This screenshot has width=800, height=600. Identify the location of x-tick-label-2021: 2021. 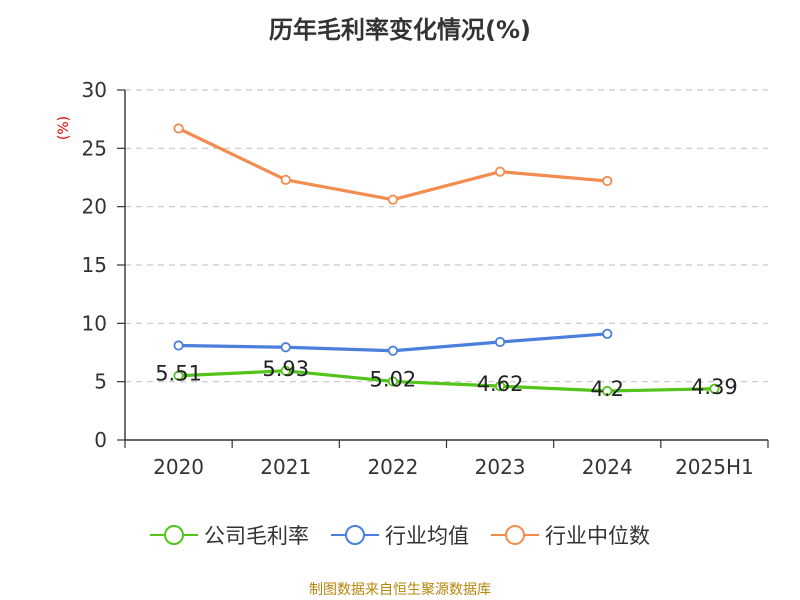
(285, 467).